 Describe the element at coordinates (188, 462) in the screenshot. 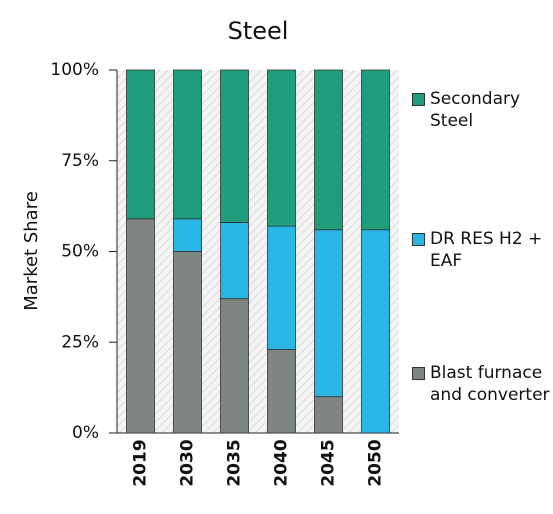

I see `x-tick-label: 2030` at that location.